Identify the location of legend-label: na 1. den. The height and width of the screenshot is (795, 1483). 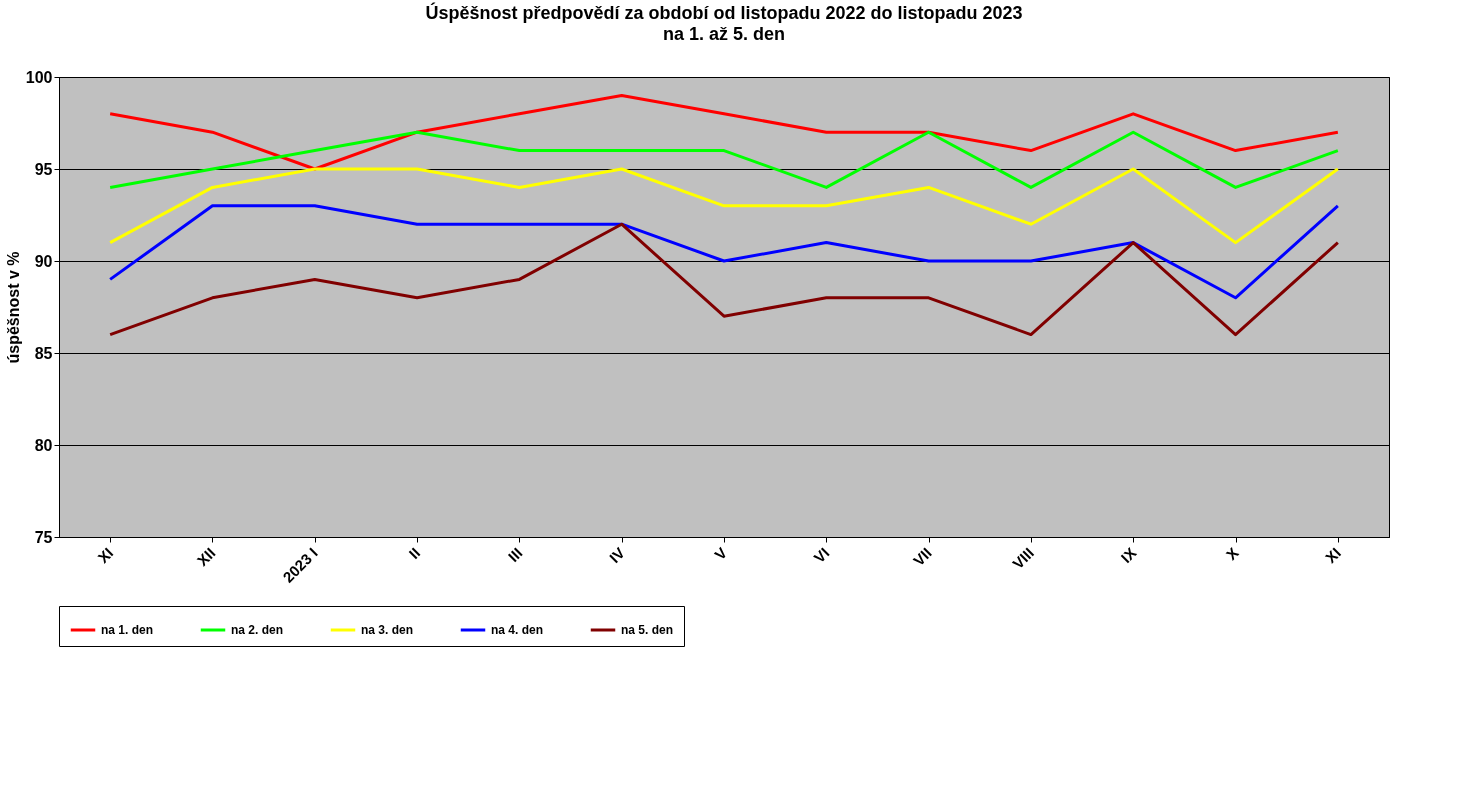
(127, 630).